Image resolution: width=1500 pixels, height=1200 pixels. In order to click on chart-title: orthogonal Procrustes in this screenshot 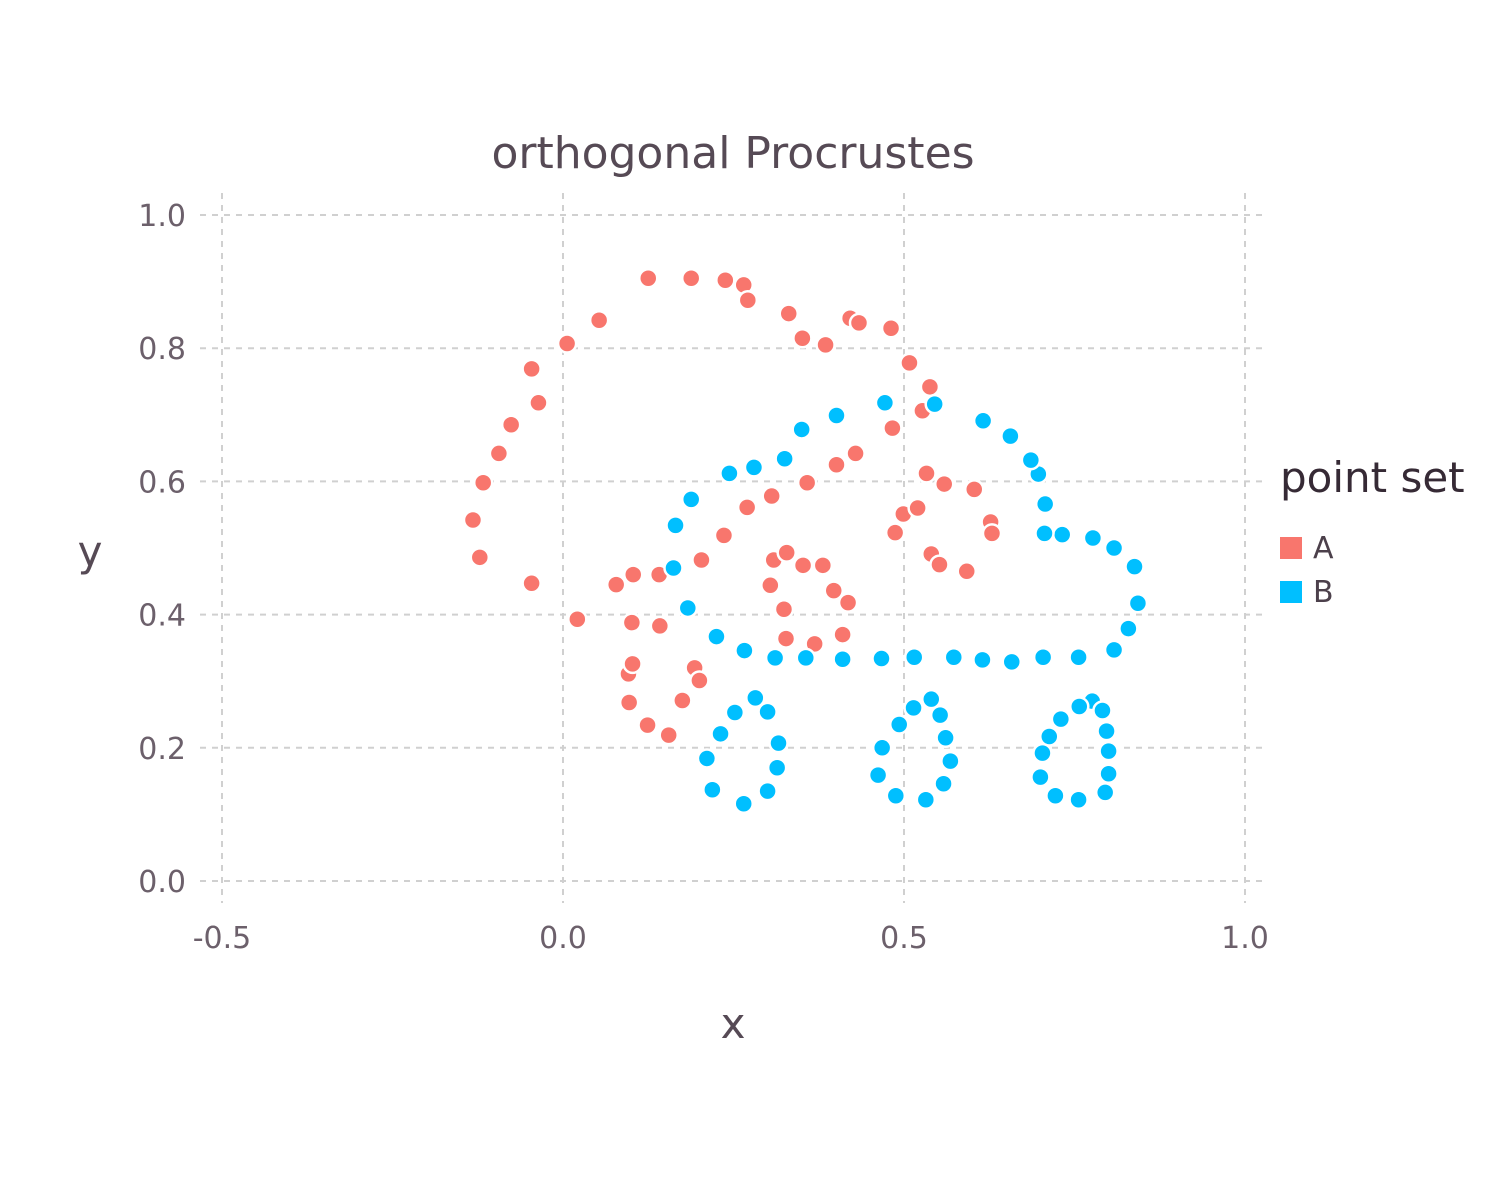, I will do `click(732, 153)`.